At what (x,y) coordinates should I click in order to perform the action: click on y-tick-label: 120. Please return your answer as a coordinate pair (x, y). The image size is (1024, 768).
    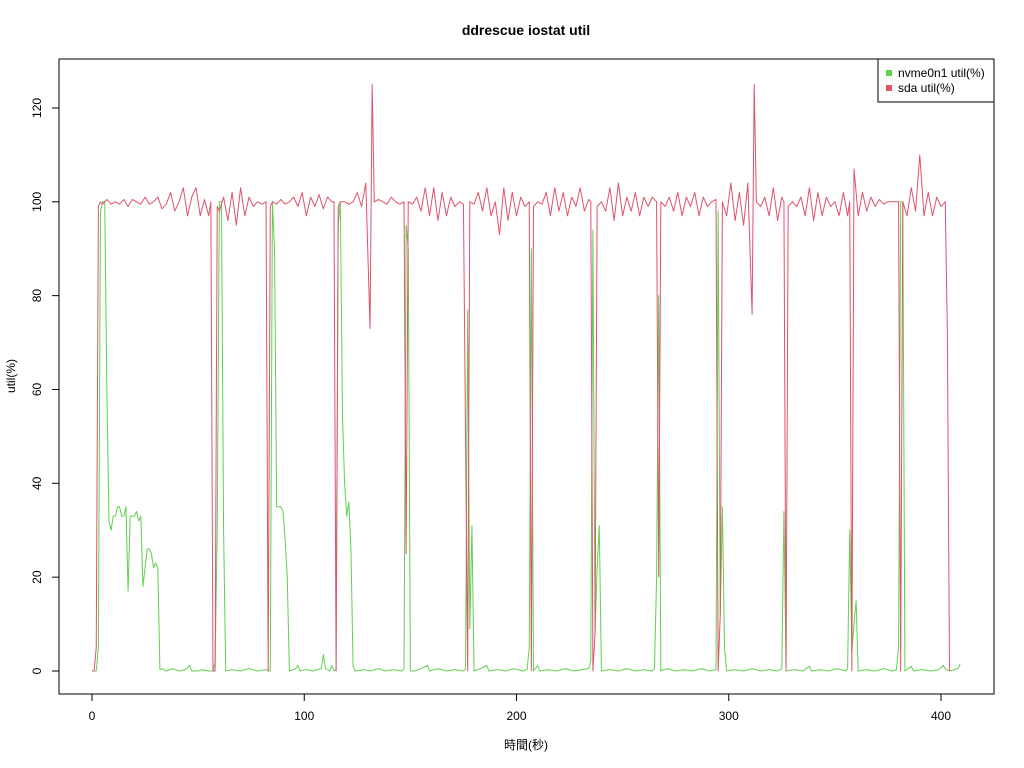
    Looking at the image, I should click on (37, 108).